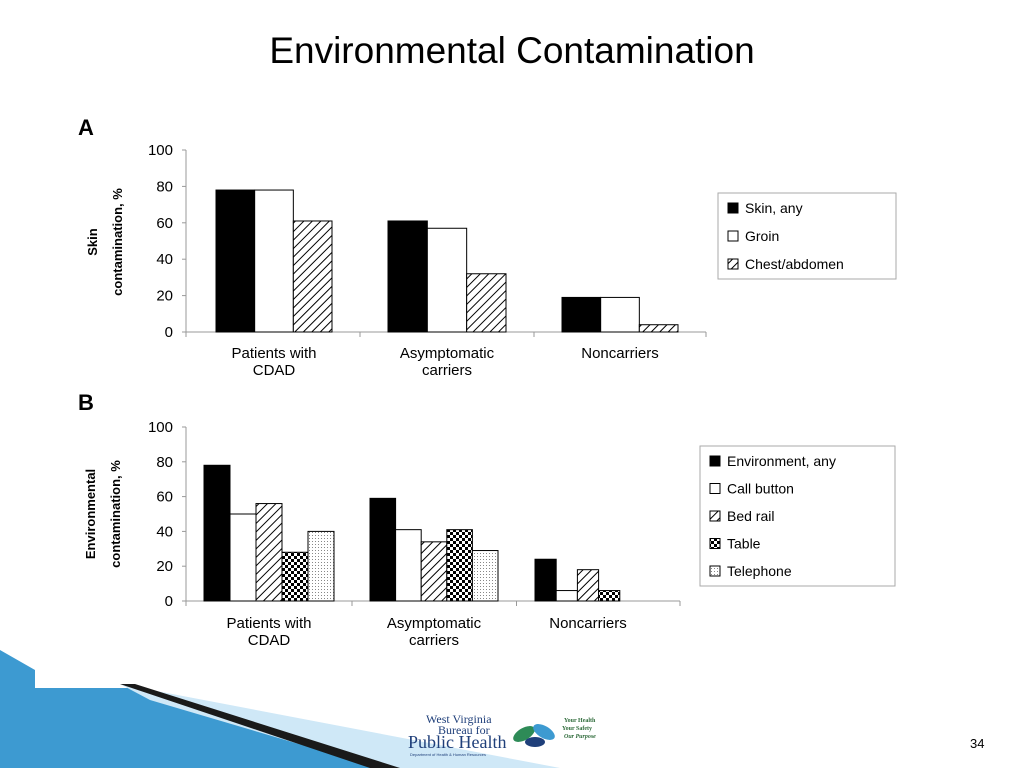  I want to click on panel-label: A, so click(86, 127).